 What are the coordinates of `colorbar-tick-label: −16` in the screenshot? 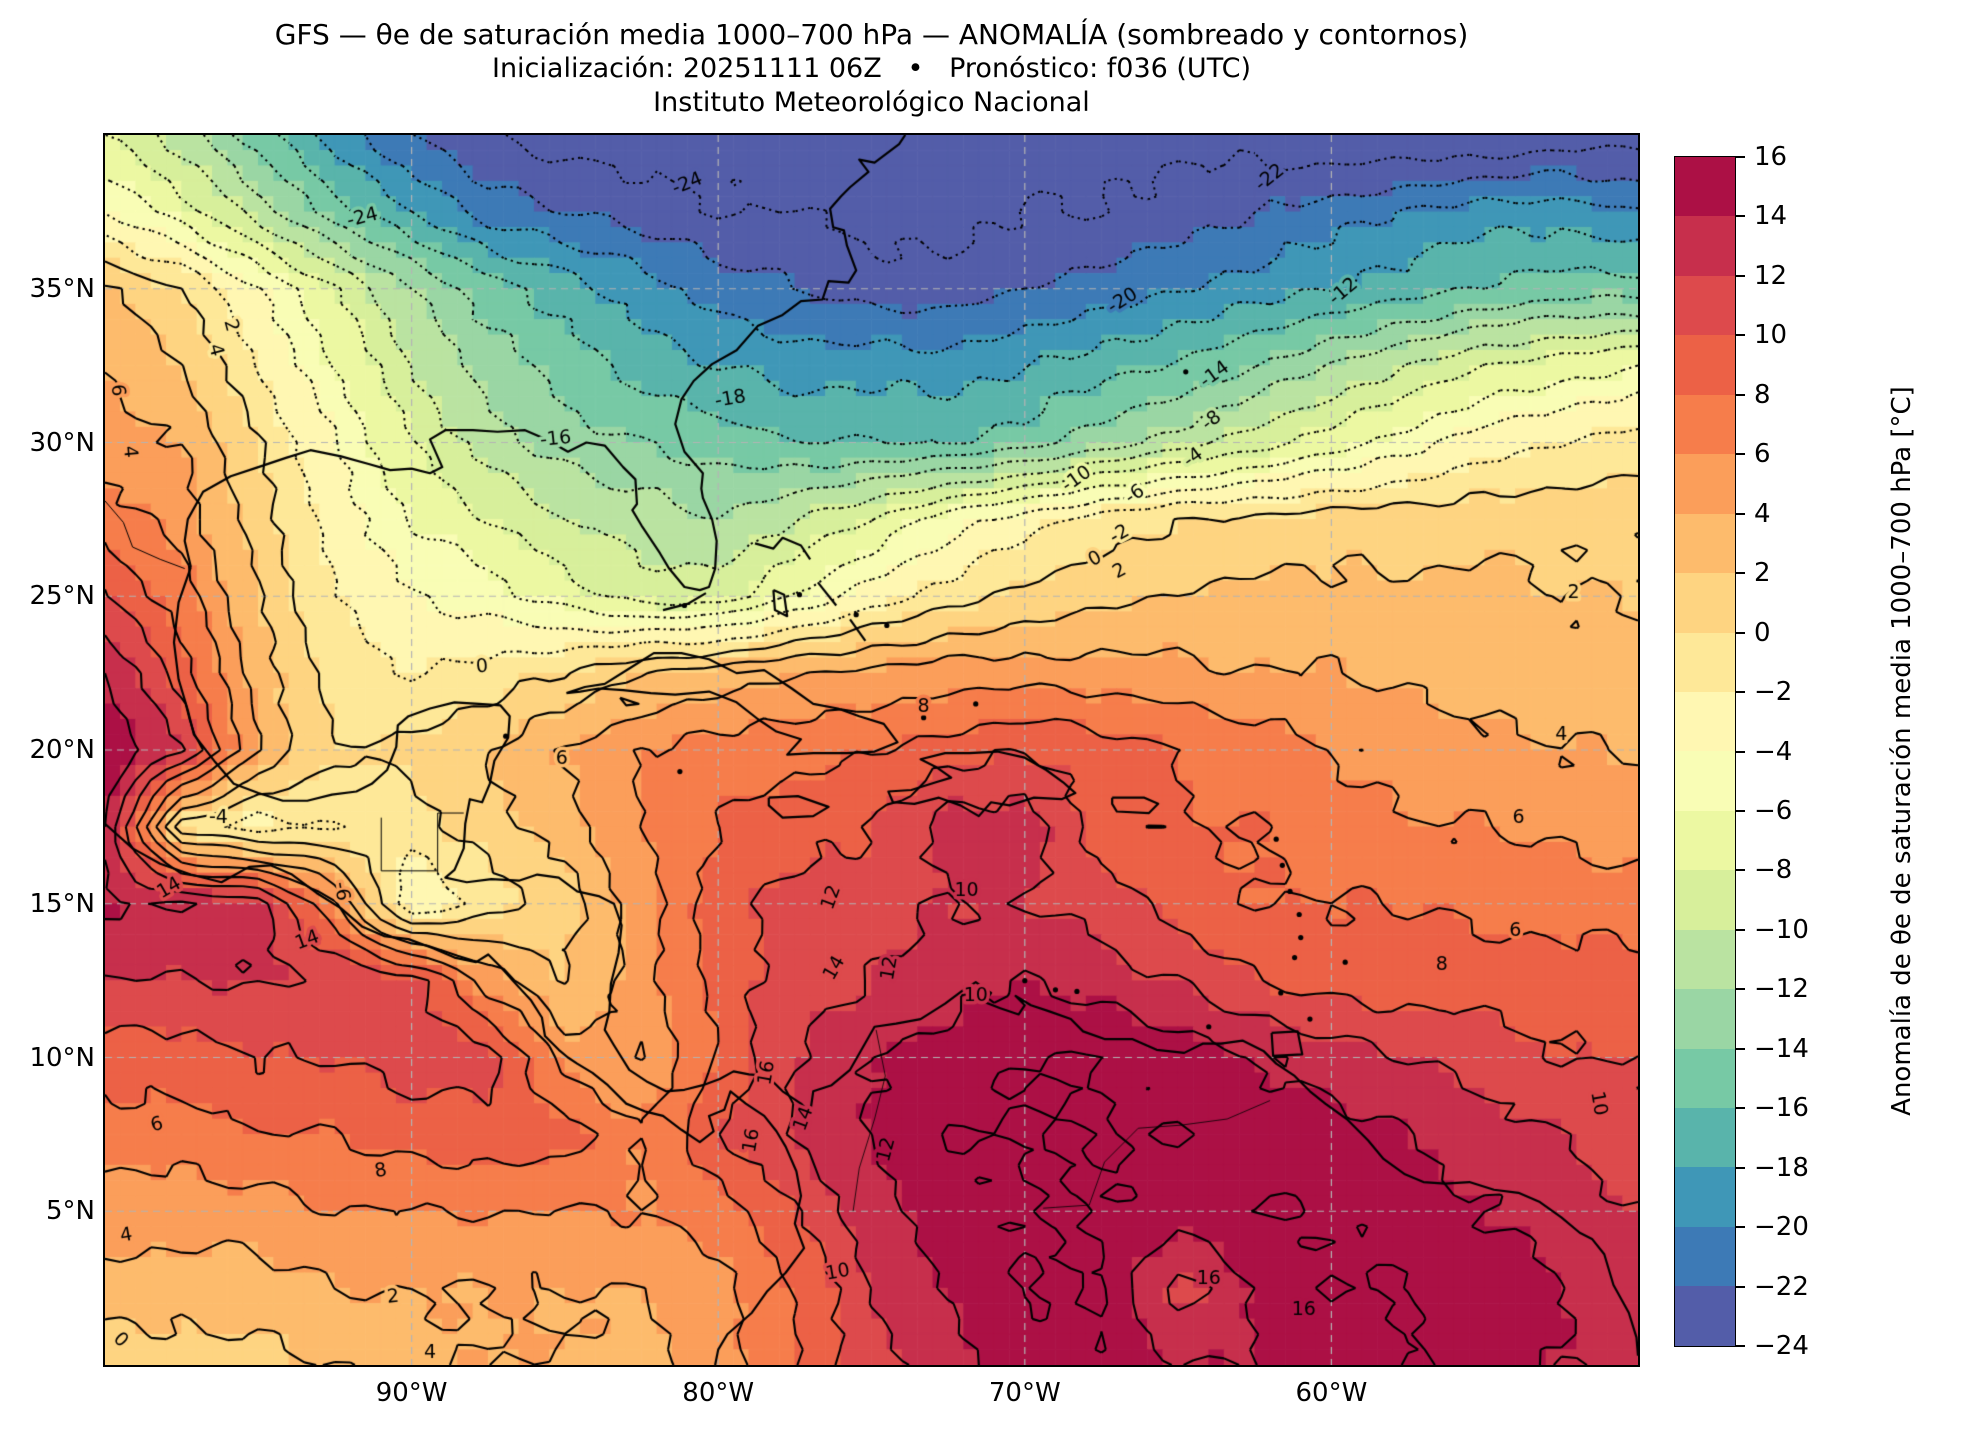 It's located at (1781, 1108).